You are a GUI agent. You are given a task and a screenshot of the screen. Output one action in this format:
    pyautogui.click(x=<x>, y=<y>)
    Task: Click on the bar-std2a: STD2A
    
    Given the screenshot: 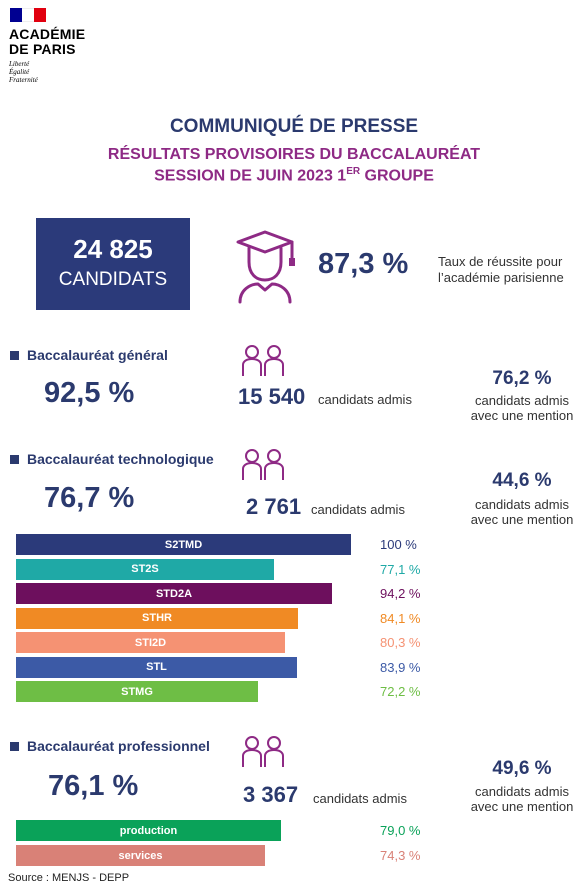 What is the action you would take?
    pyautogui.click(x=174, y=593)
    